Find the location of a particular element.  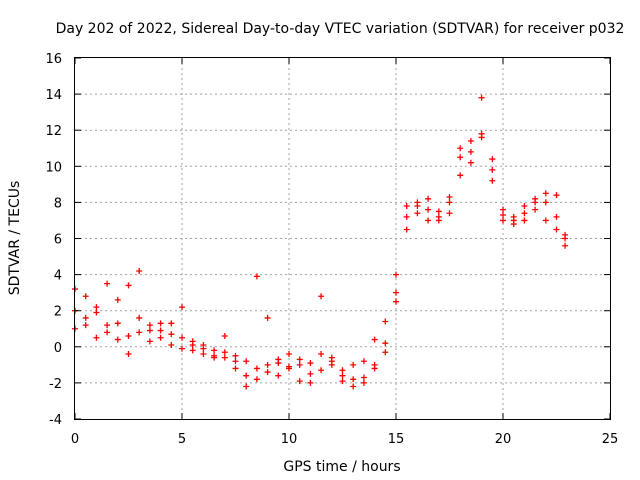

y-tick-label: 12 is located at coordinates (53, 131).